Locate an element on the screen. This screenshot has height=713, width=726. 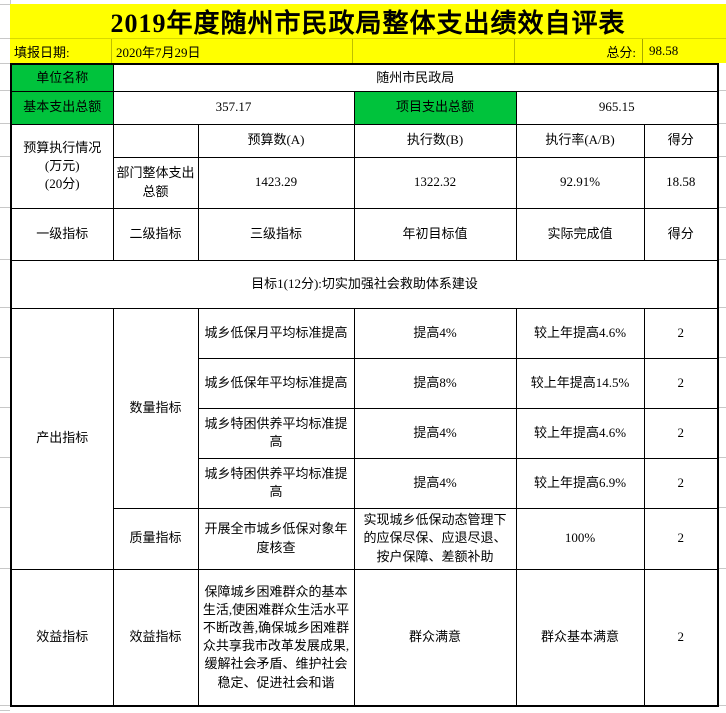
execution-rate-cell: 92.91% is located at coordinates (580, 182).